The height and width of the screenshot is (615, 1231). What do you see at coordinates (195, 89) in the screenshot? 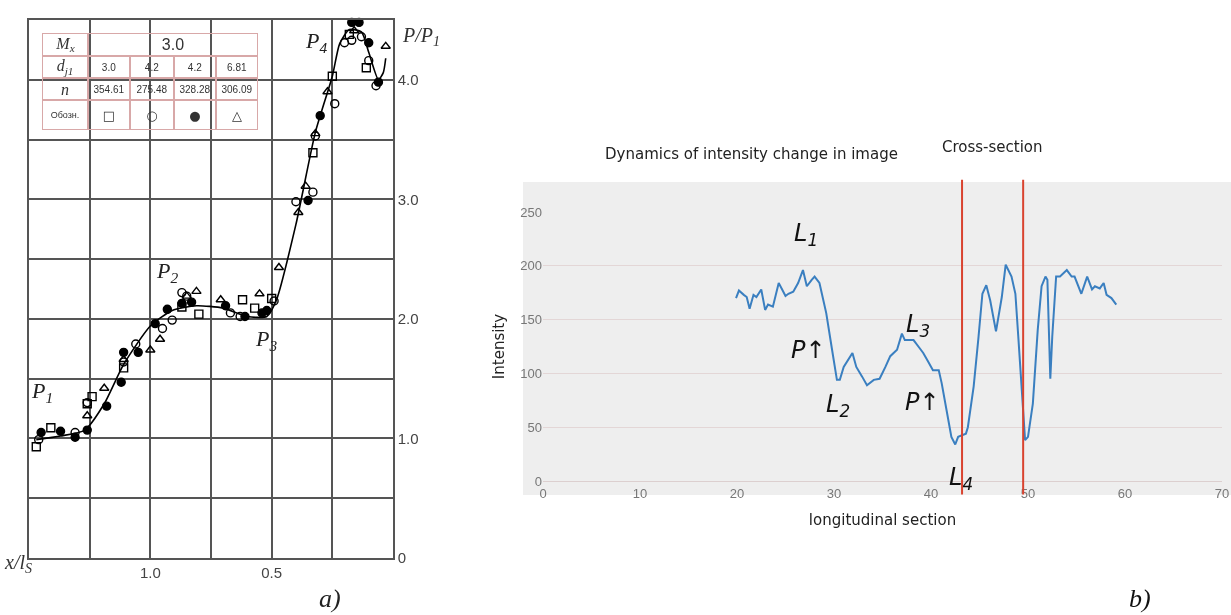
I see `annotation: 328.28` at bounding box center [195, 89].